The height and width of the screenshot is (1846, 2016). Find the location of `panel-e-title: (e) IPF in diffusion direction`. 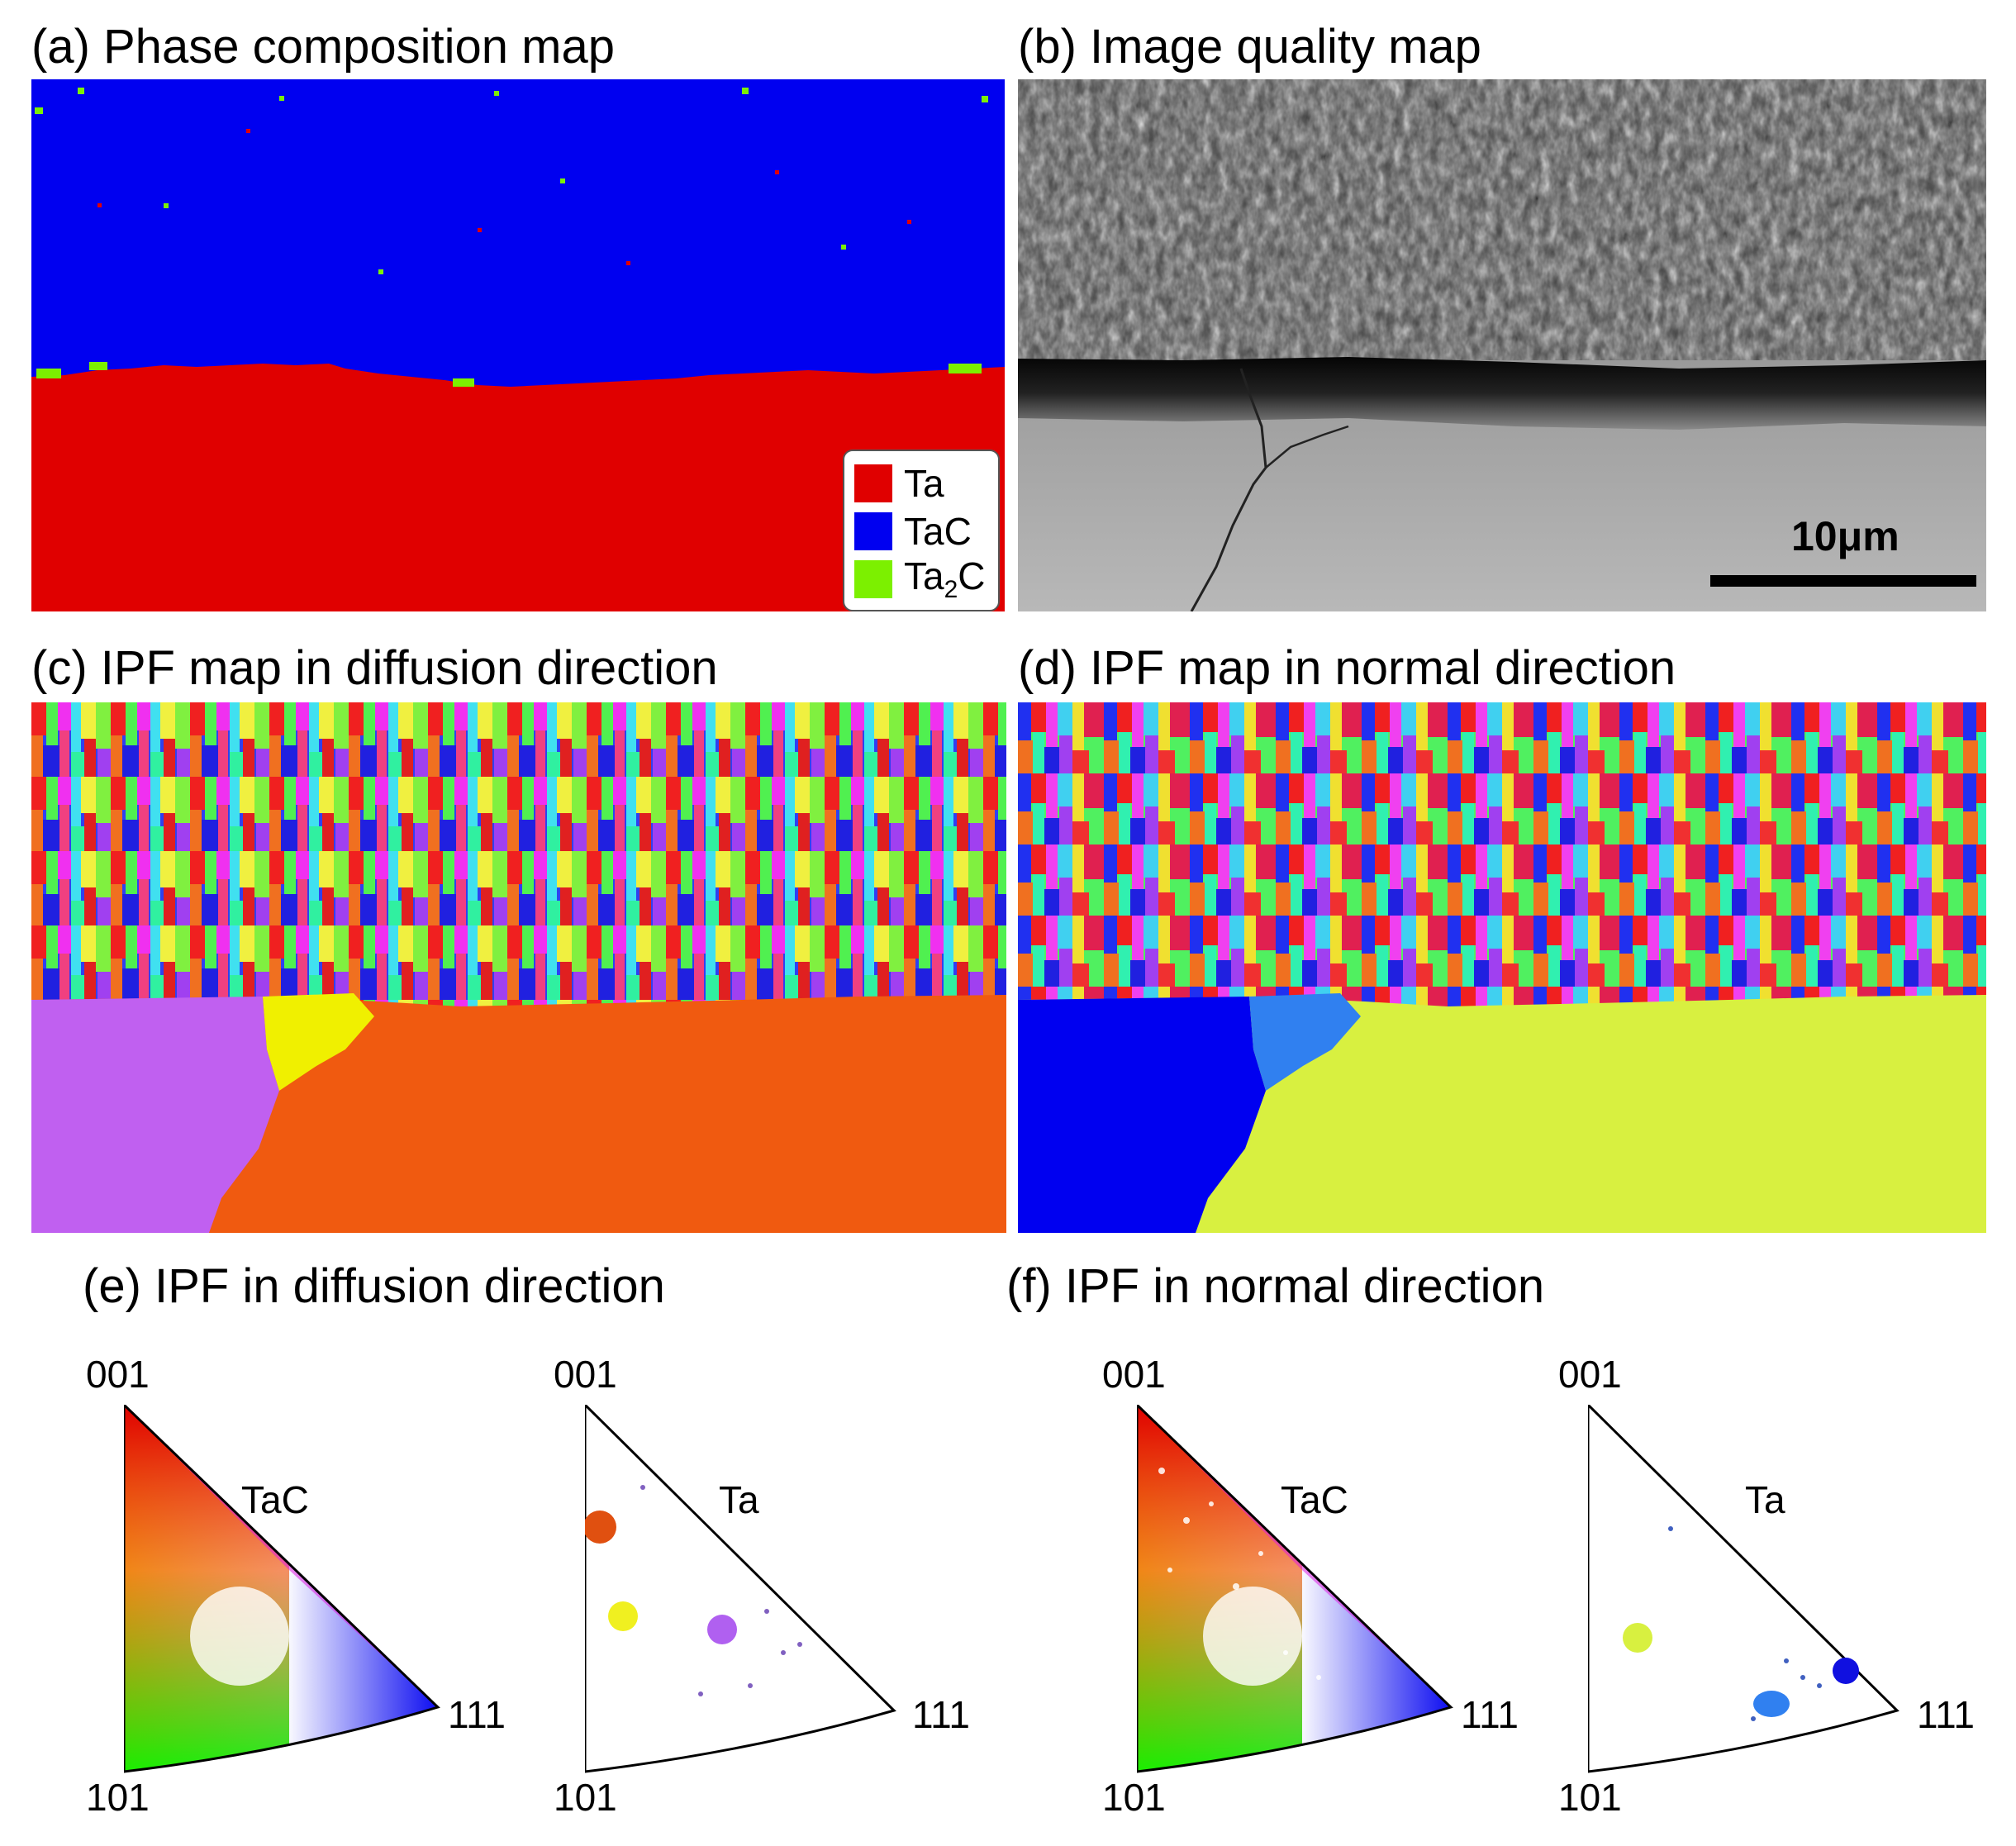

panel-e-title: (e) IPF in diffusion direction is located at coordinates (374, 1286).